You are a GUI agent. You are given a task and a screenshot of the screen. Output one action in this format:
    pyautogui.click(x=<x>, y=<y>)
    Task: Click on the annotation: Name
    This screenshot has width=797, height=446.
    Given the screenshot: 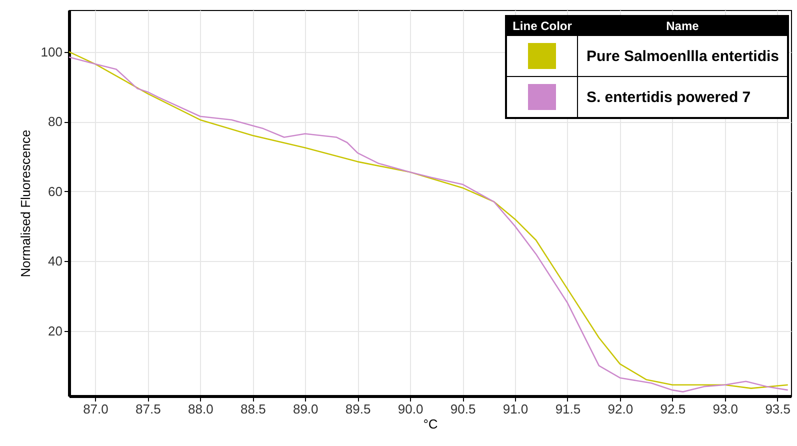 What is the action you would take?
    pyautogui.click(x=683, y=26)
    